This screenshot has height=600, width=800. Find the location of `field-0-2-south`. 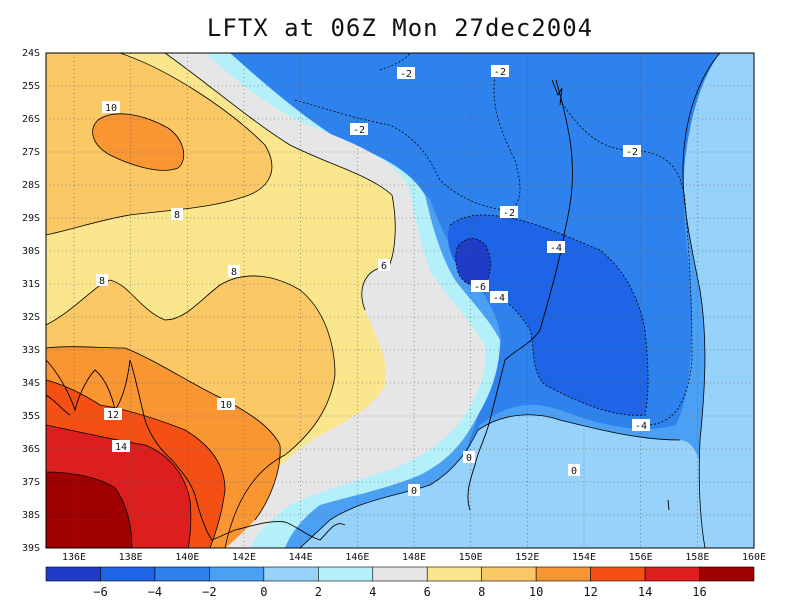

field-0-2-south is located at coordinates (503, 481).